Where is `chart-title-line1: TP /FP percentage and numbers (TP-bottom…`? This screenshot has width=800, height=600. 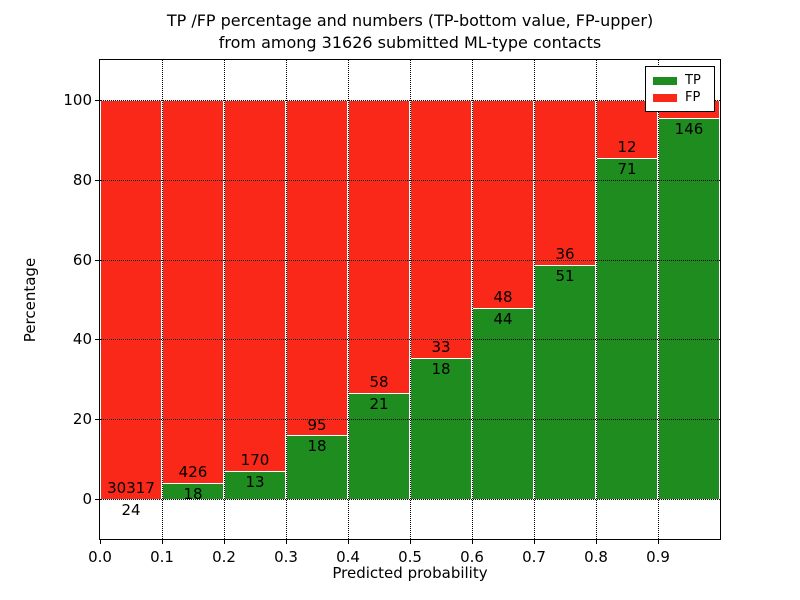
chart-title-line1: TP /FP percentage and numbers (TP-bottom… is located at coordinates (410, 20).